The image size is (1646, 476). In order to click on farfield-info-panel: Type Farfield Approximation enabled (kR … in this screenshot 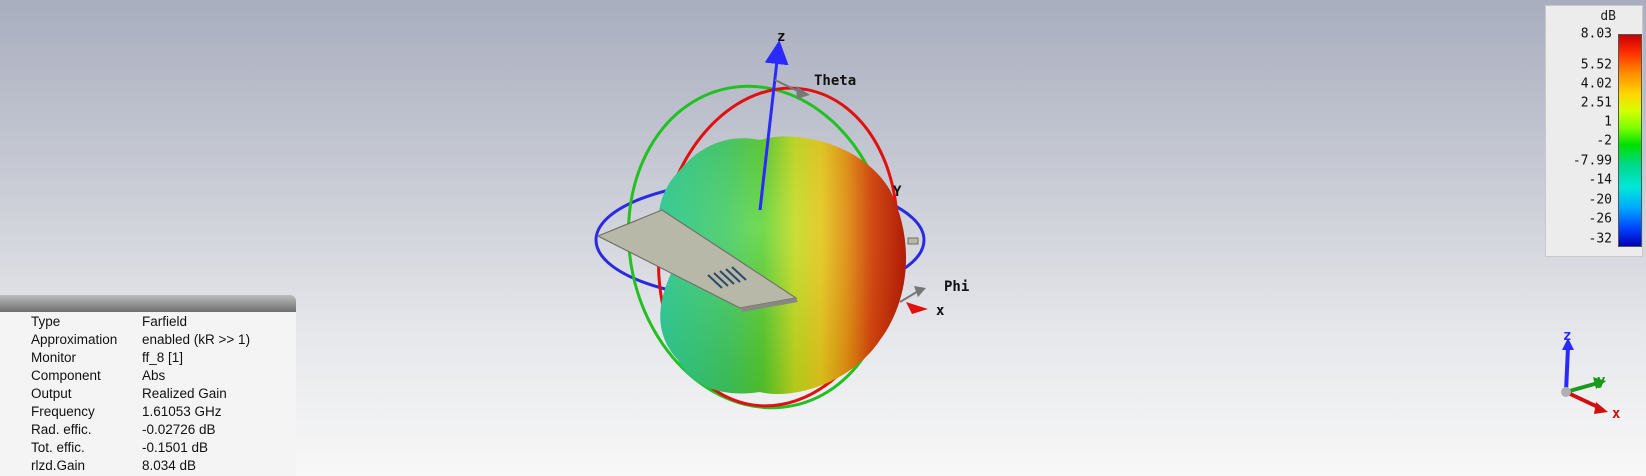, I will do `click(148, 385)`.